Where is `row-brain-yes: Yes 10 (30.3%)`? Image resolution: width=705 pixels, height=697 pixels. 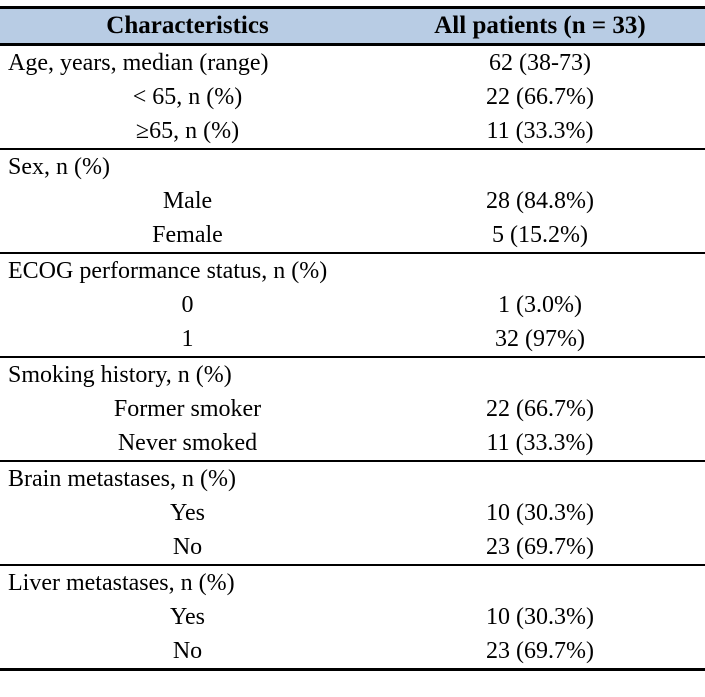 row-brain-yes: Yes 10 (30.3%) is located at coordinates (352, 513).